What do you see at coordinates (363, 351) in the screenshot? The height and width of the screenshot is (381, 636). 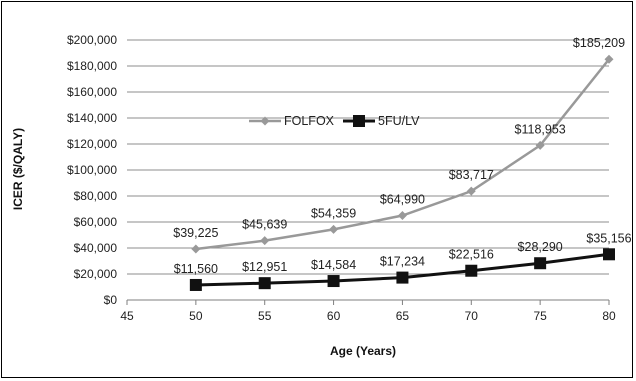 I see `x-axis-title: Age (Years)` at bounding box center [363, 351].